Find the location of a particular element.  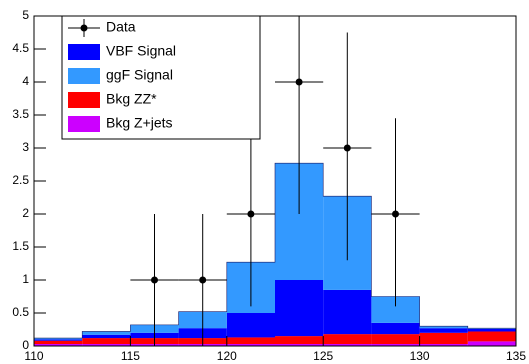

legend-label: VBF Signal is located at coordinates (141, 51).